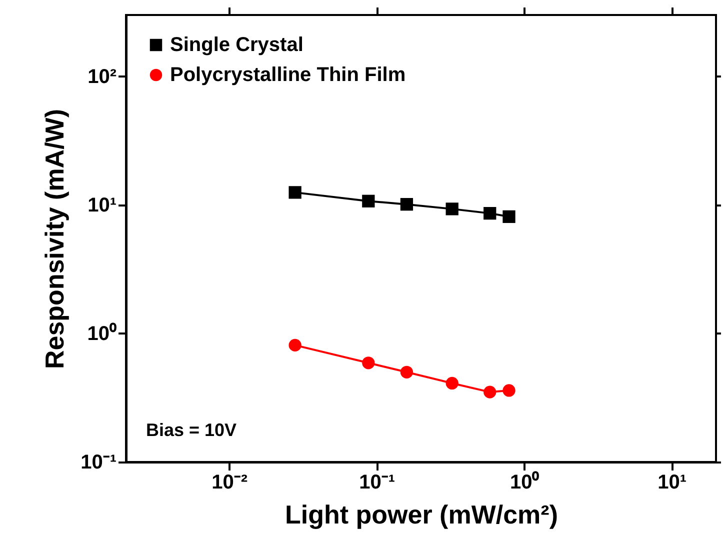 The width and height of the screenshot is (723, 549). I want to click on x-tick-label: 10⁻¹, so click(377, 483).